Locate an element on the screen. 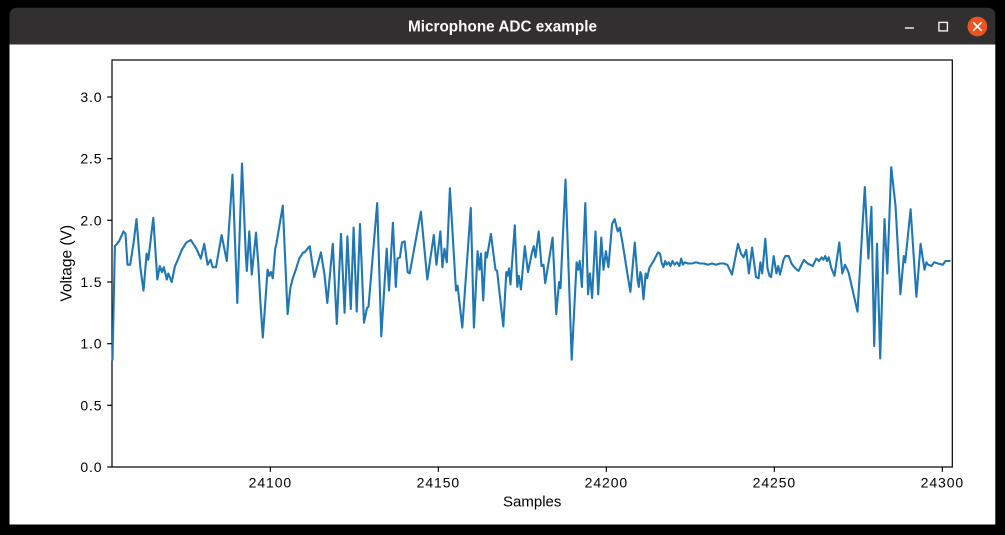 Image resolution: width=1005 pixels, height=535 pixels. svg-text: 0.5 is located at coordinates (91, 405).